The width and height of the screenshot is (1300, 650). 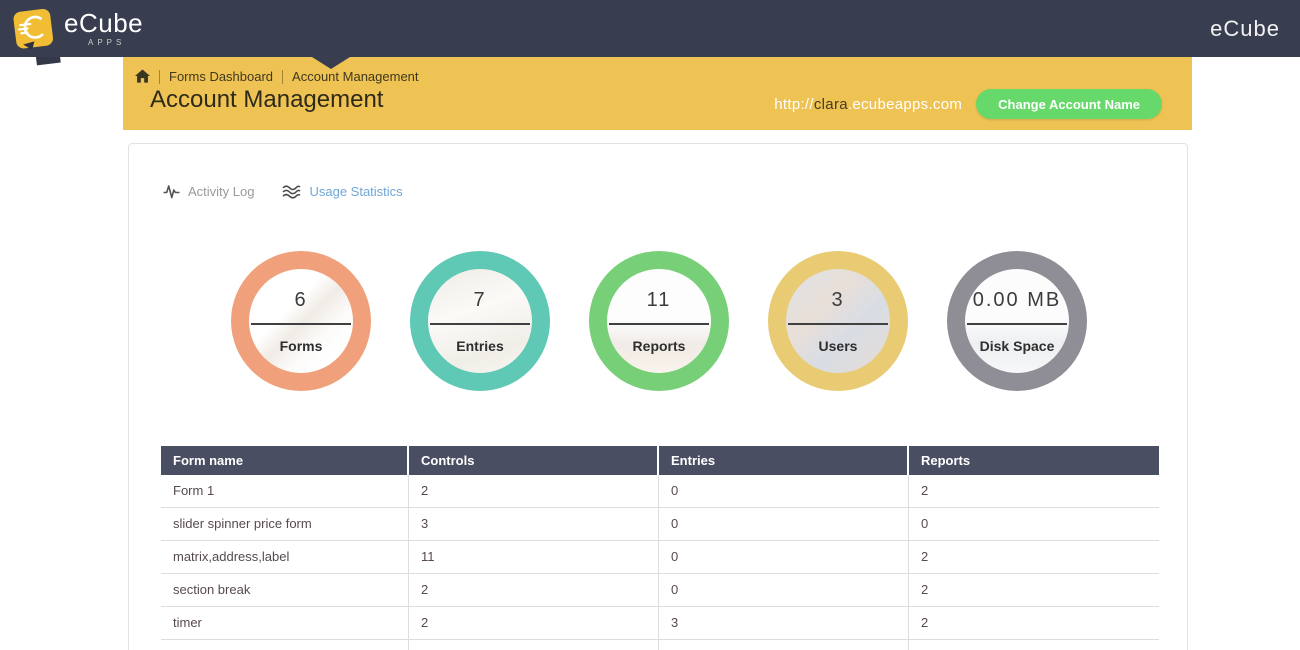 What do you see at coordinates (650, 28) in the screenshot?
I see `top-navbar: eCube APPS eCube` at bounding box center [650, 28].